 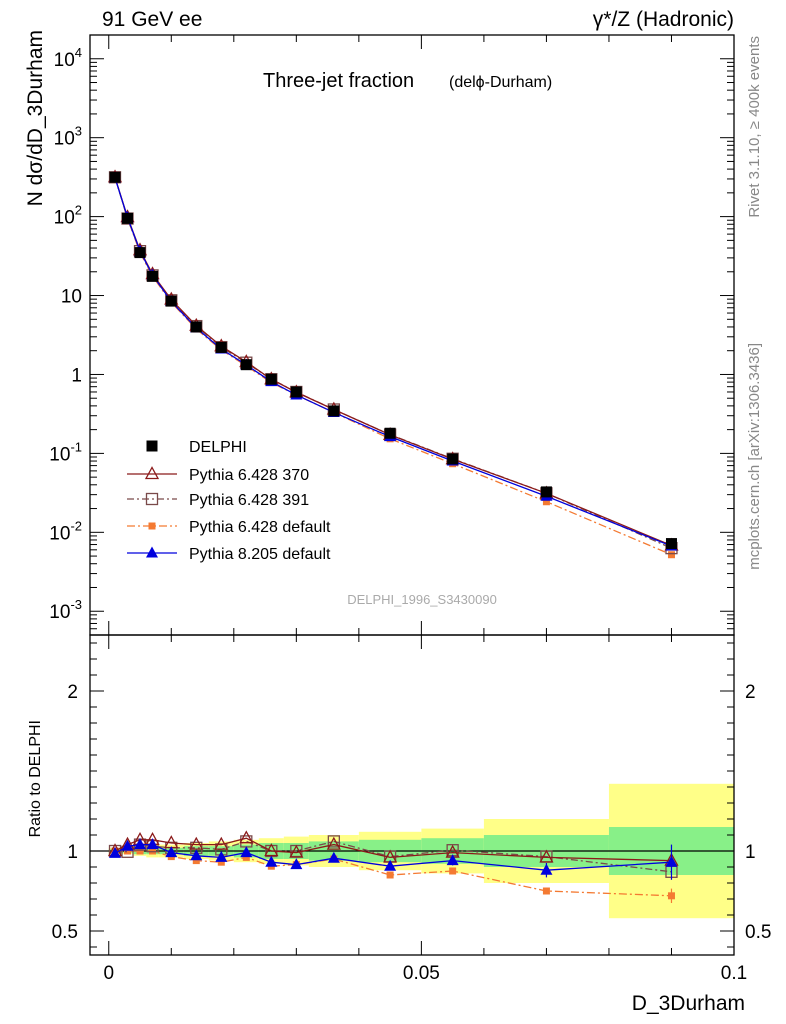 I want to click on legend-label: Pythia 6.428 default, so click(x=260, y=527).